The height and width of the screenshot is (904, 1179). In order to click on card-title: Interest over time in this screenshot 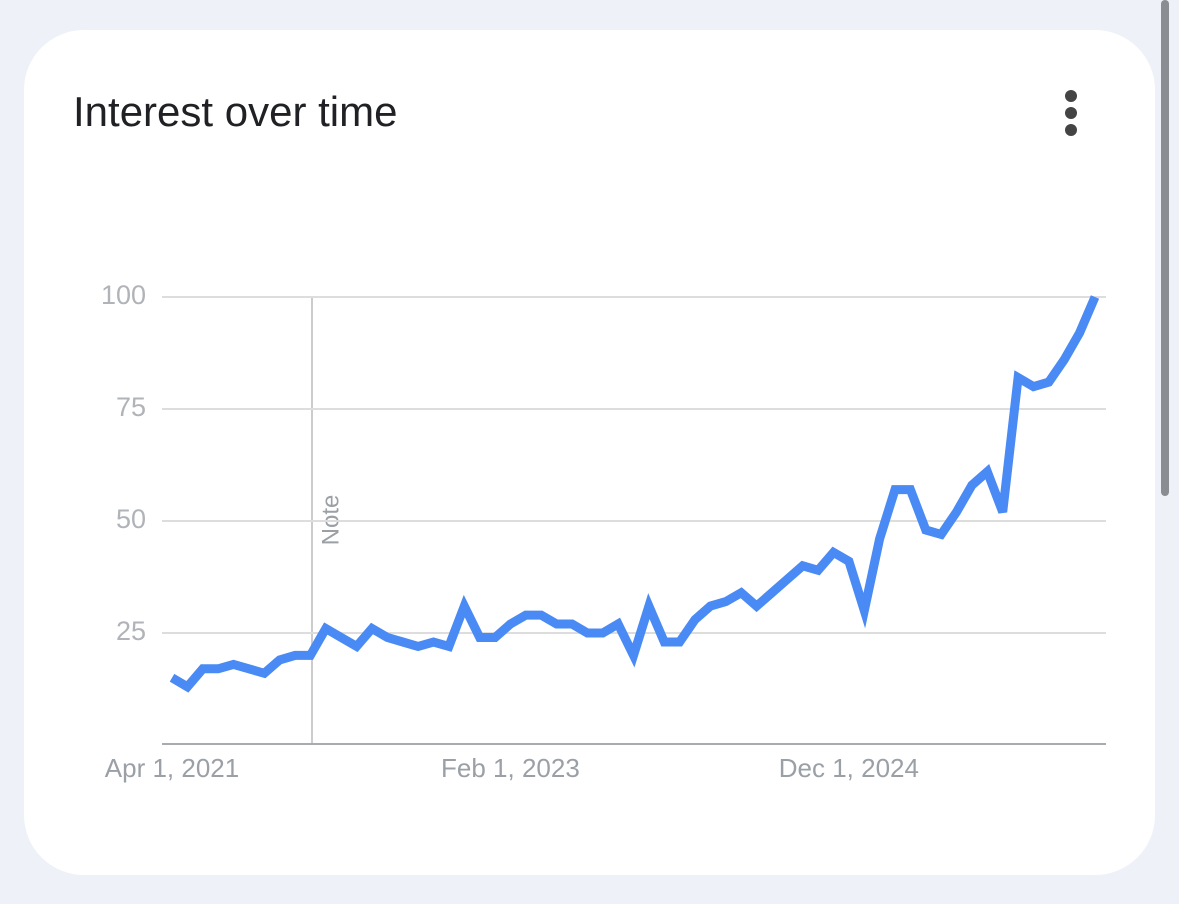, I will do `click(235, 111)`.